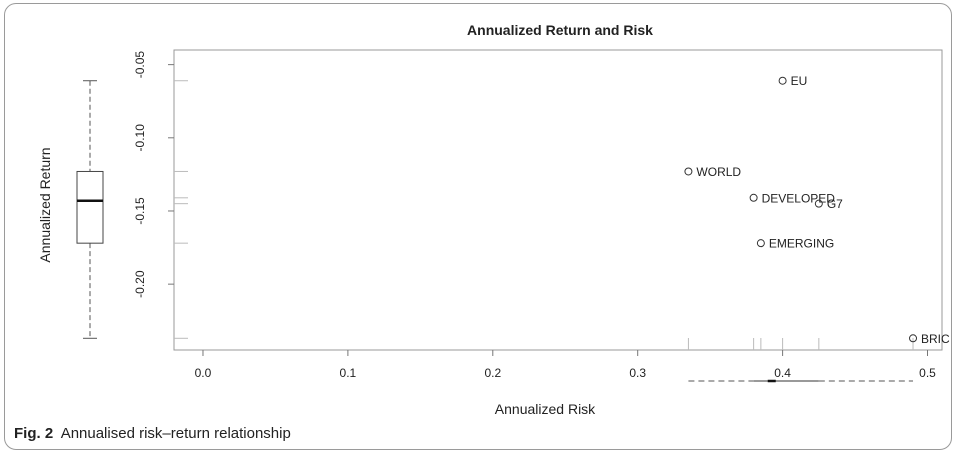 This screenshot has width=958, height=454. I want to click on caption-text: Annualised risk–return relationship, so click(175, 433).